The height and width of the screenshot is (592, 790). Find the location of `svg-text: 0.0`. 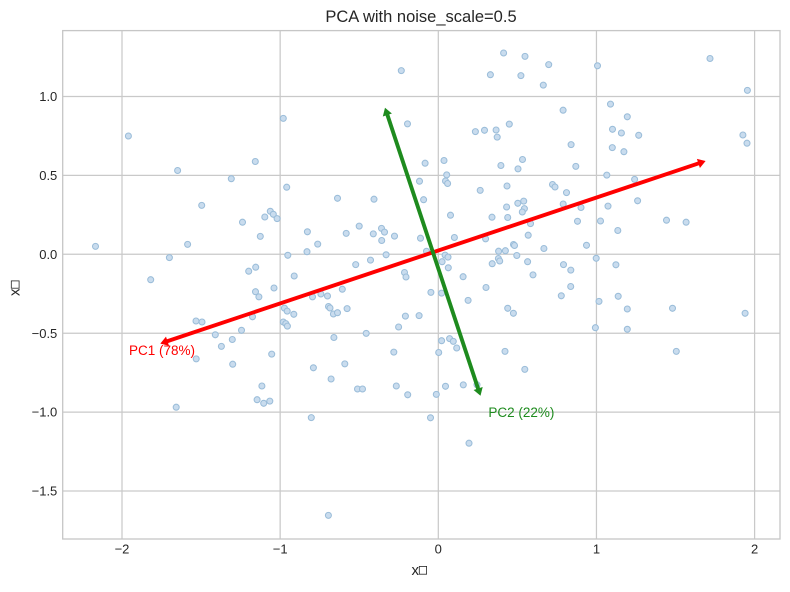

svg-text: 0.0 is located at coordinates (48, 254).